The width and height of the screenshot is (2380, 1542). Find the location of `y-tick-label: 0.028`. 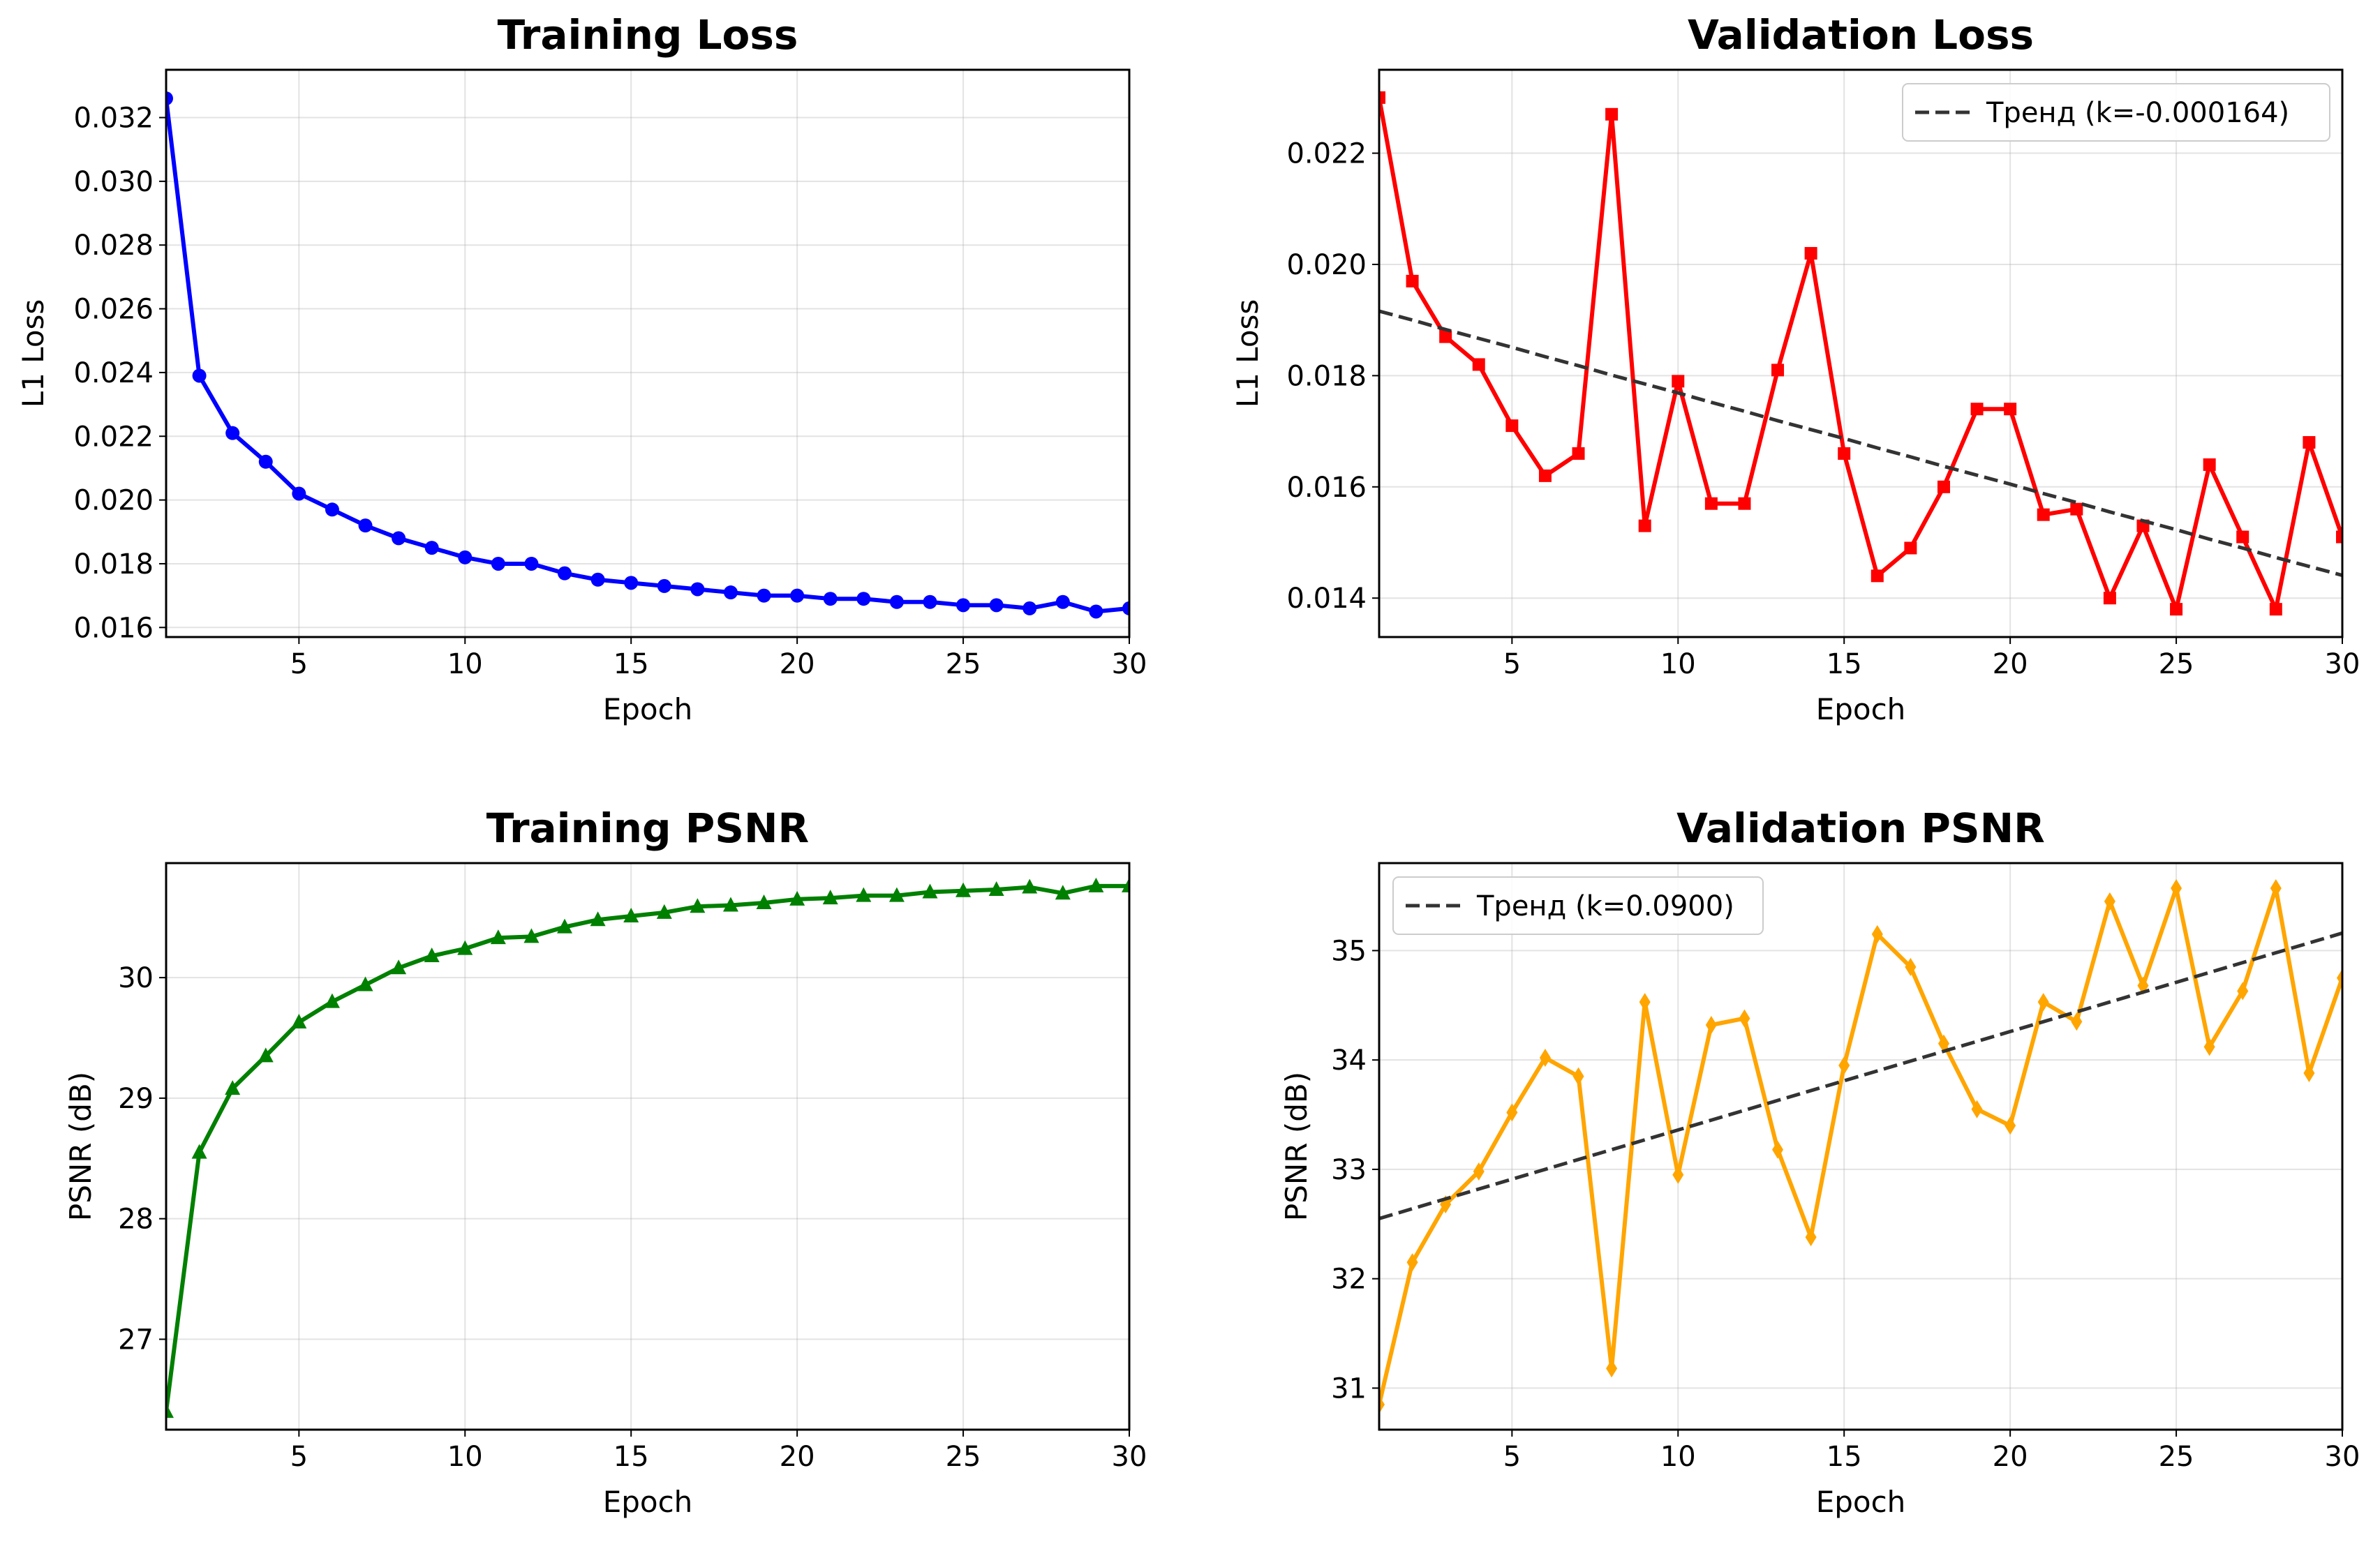

y-tick-label: 0.028 is located at coordinates (114, 246).